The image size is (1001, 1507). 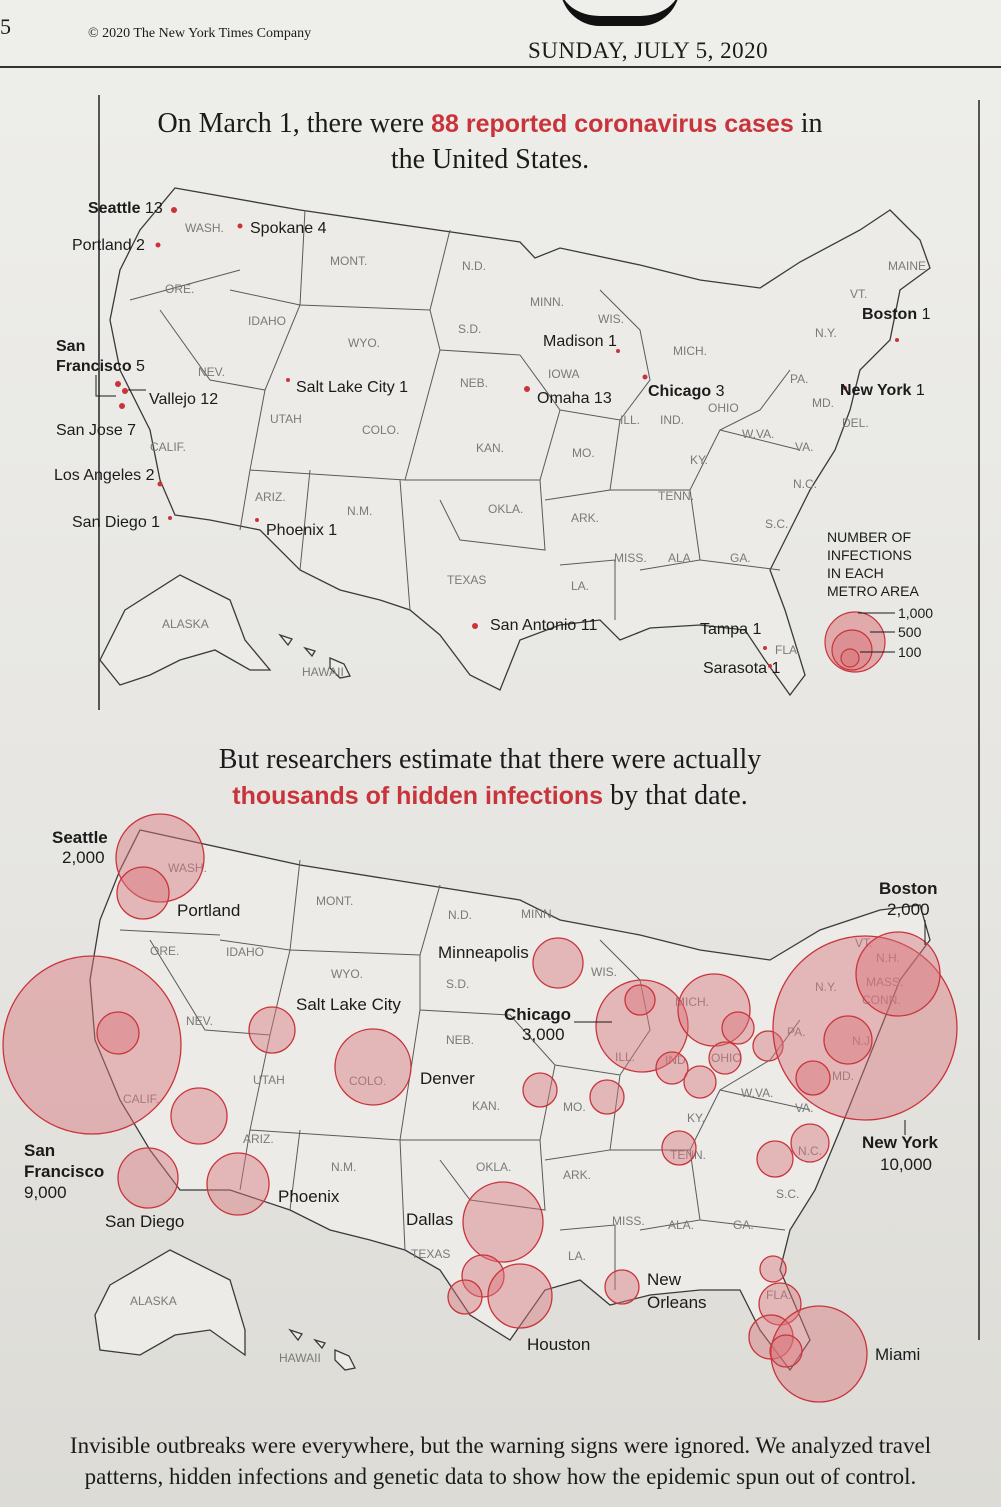 I want to click on state-label: ARK., so click(x=585, y=518).